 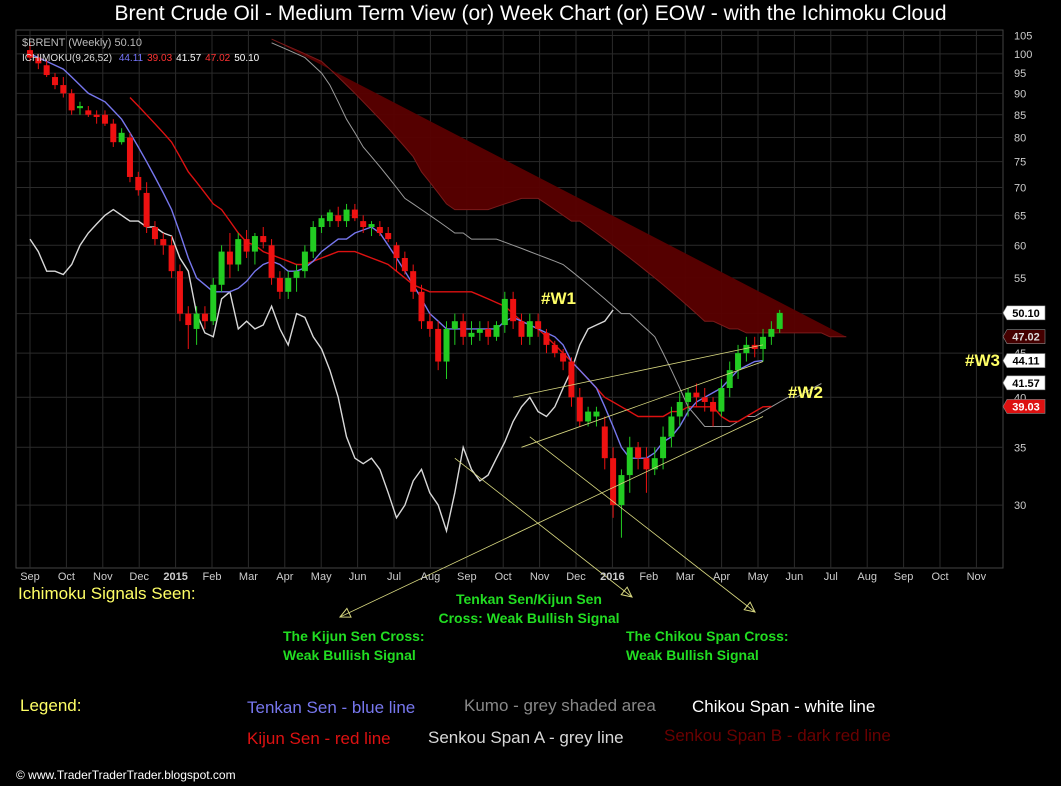 I want to click on price-tag: 50.10, so click(x=1024, y=313).